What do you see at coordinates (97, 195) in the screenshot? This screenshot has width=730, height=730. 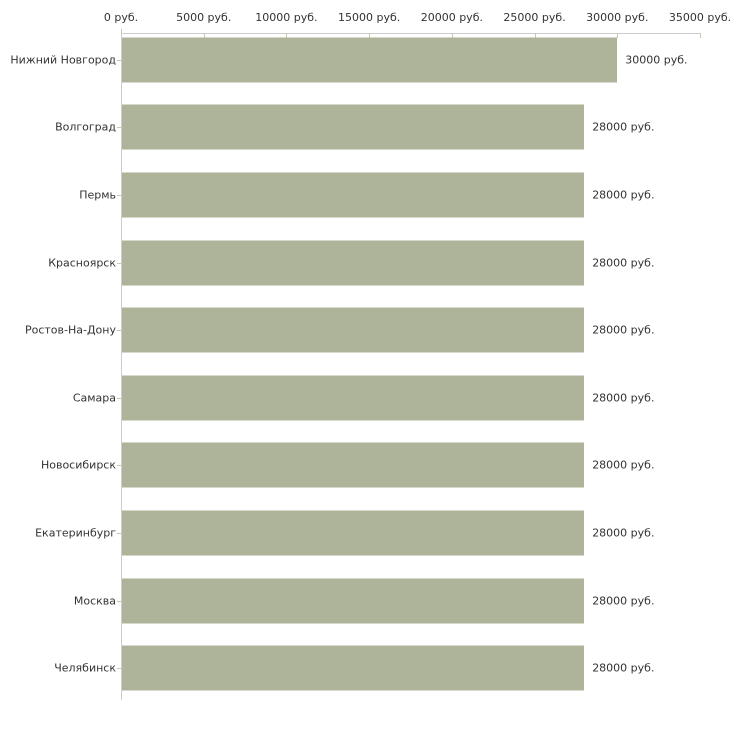 I see `category-label: Пермь` at bounding box center [97, 195].